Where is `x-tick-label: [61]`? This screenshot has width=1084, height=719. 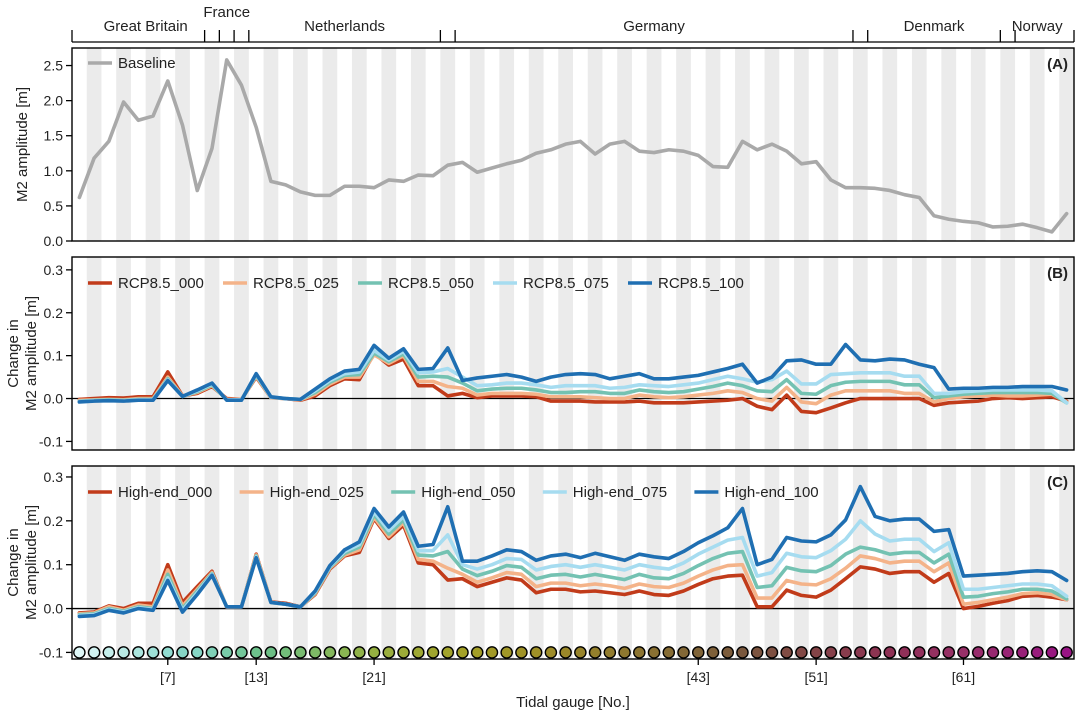 x-tick-label: [61] is located at coordinates (963, 677).